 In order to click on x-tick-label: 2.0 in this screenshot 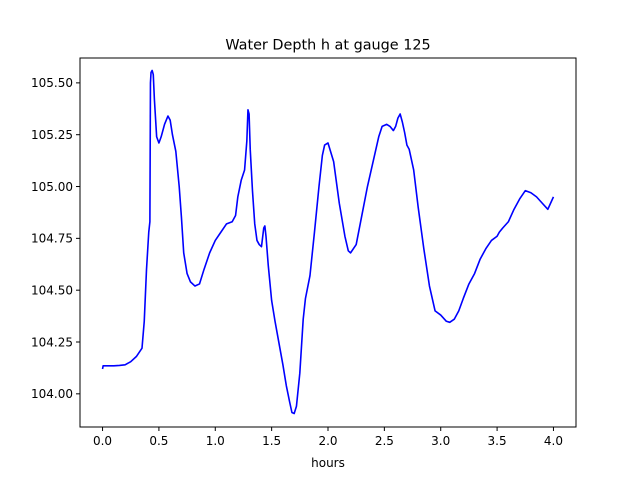, I will do `click(327, 441)`.